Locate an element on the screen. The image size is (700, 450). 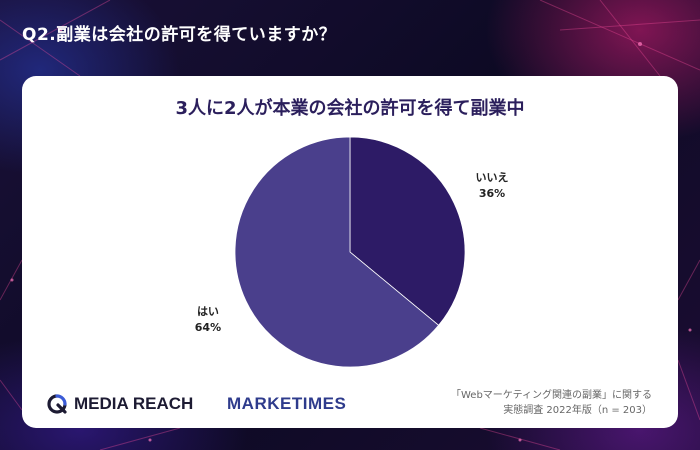
source-line-1: 「Webマーケティング関連の副業」に関する is located at coordinates (551, 395).